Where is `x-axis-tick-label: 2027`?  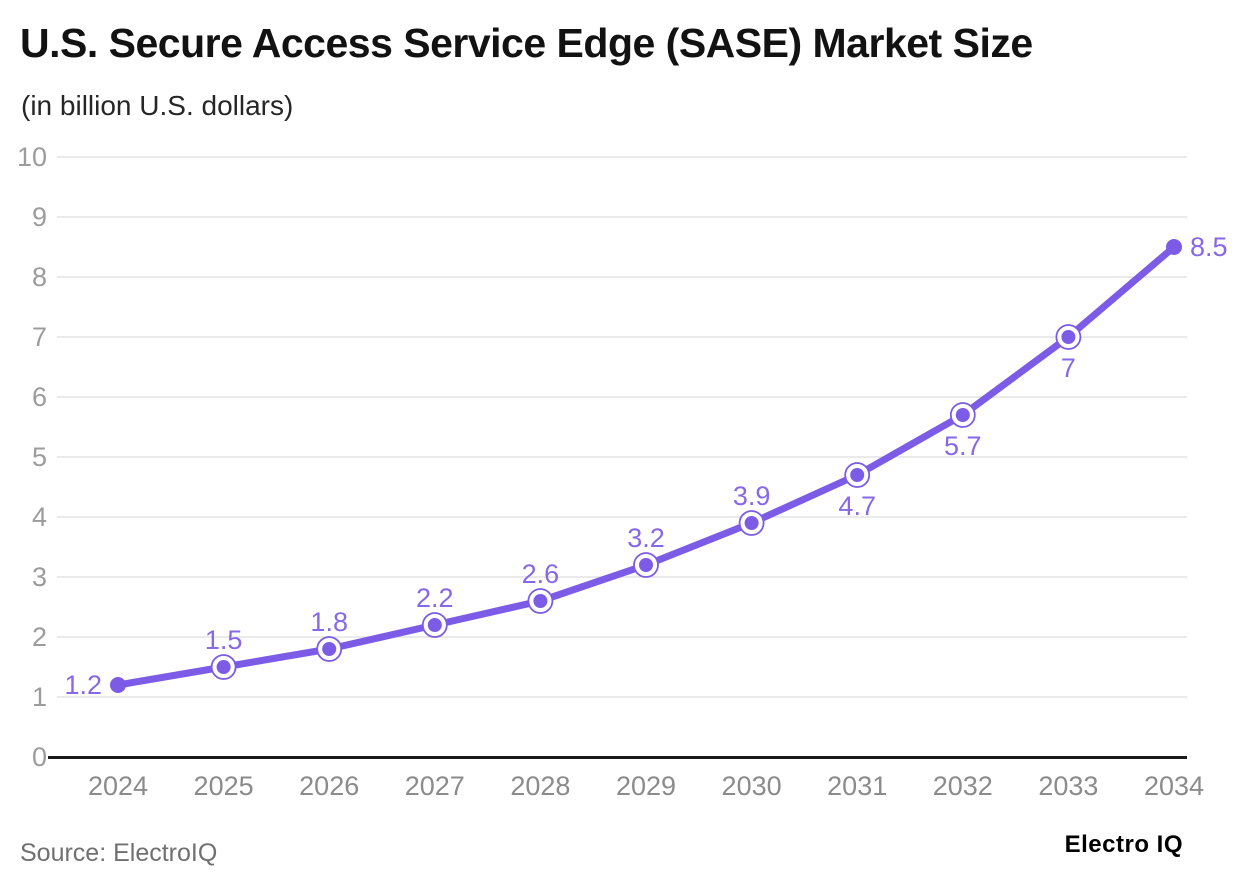
x-axis-tick-label: 2027 is located at coordinates (435, 786).